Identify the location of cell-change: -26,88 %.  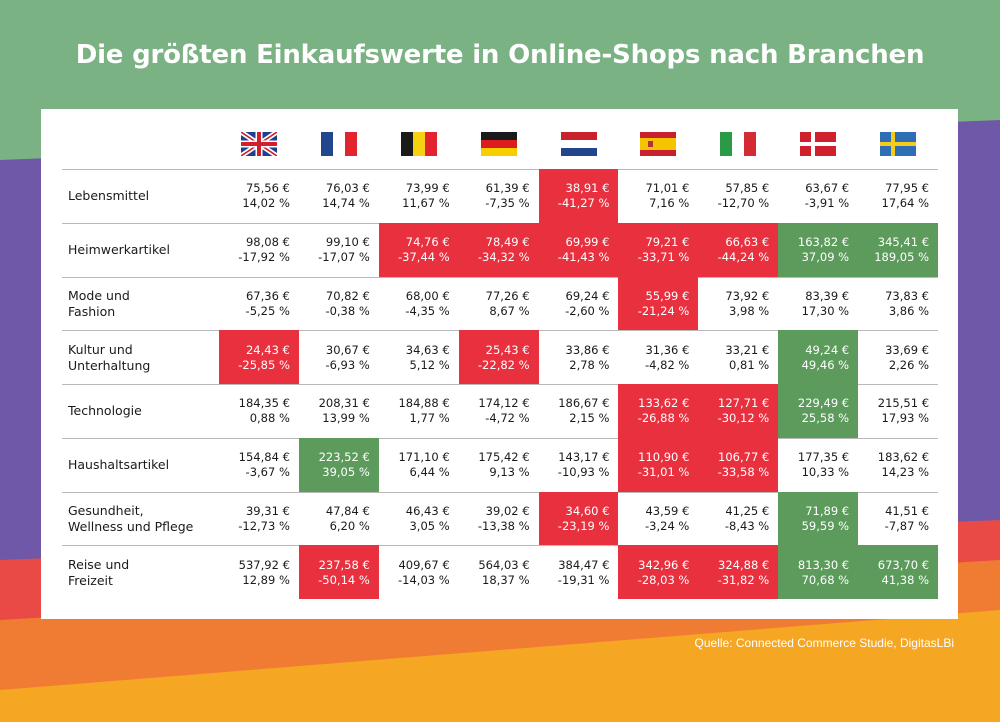
(663, 418).